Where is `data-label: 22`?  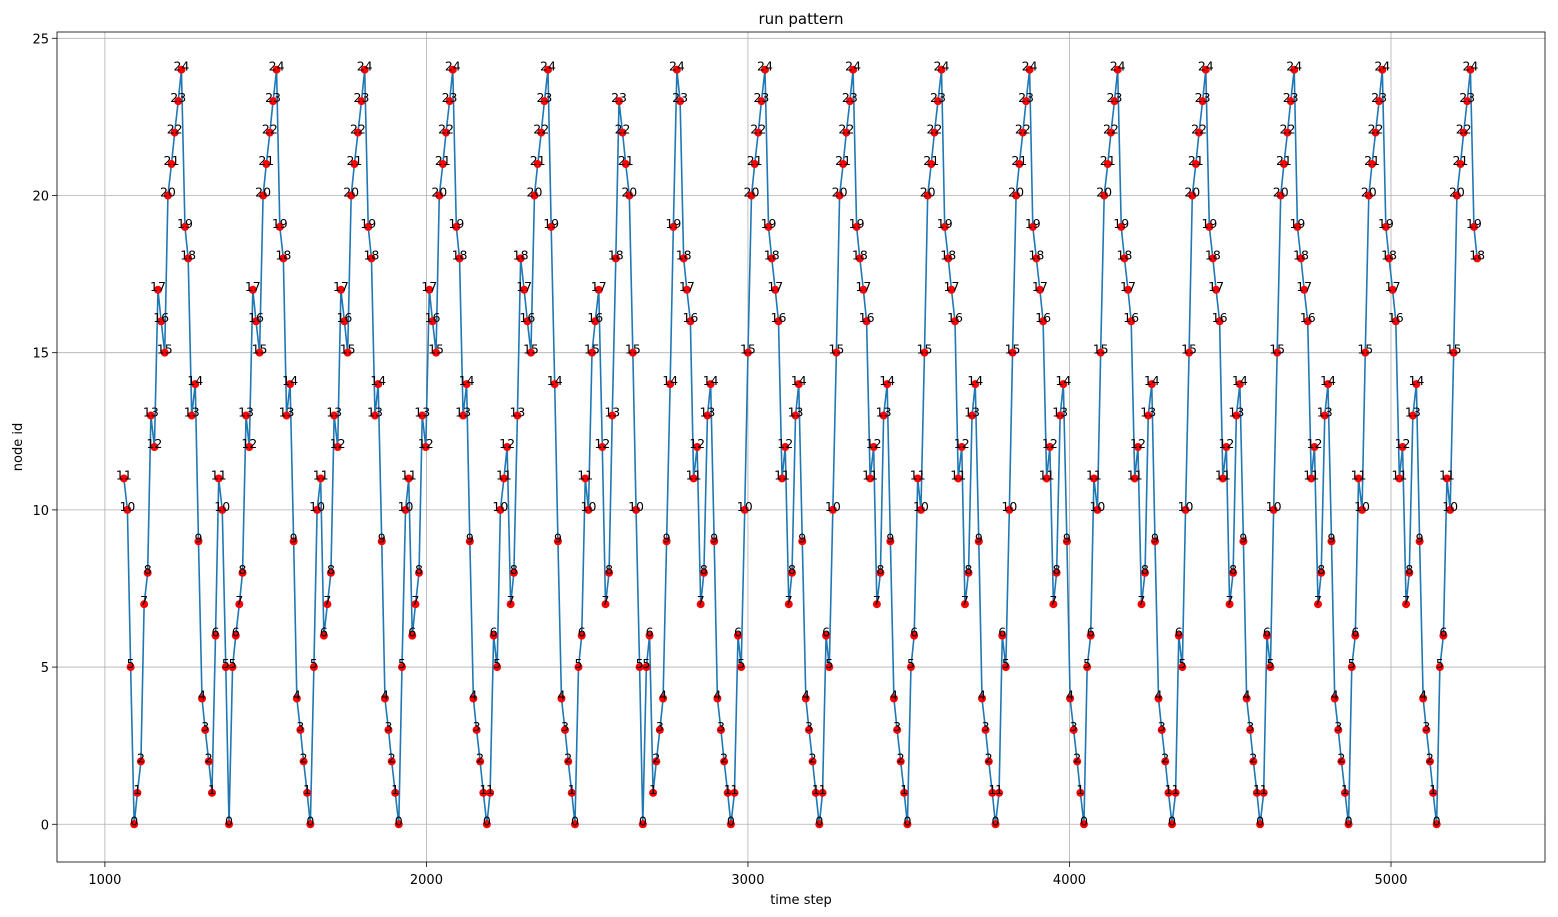
data-label: 22 is located at coordinates (1111, 129).